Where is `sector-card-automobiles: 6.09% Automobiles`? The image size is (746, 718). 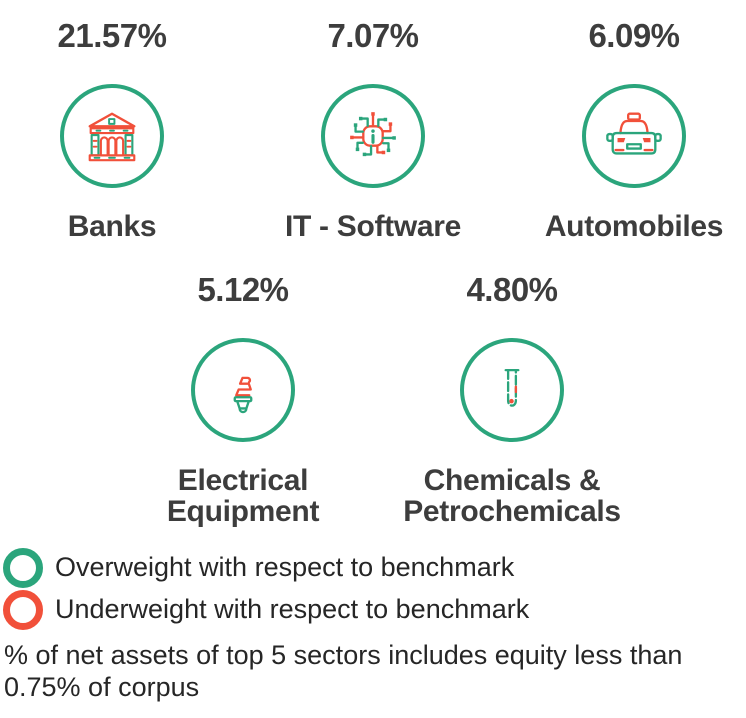 sector-card-automobiles: 6.09% Automobiles is located at coordinates (634, 130).